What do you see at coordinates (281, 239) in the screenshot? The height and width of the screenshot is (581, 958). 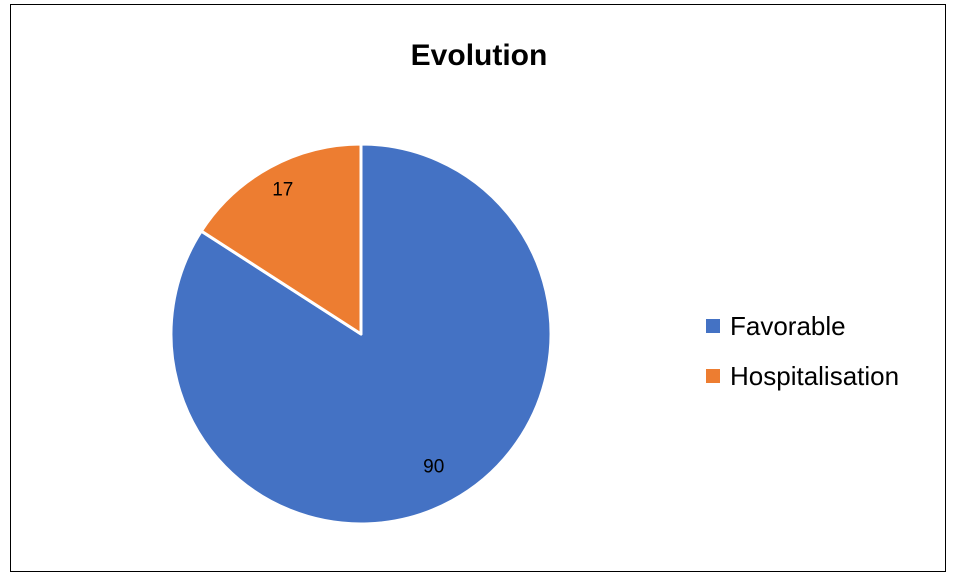 I see `pie-slice-hospitalisation` at bounding box center [281, 239].